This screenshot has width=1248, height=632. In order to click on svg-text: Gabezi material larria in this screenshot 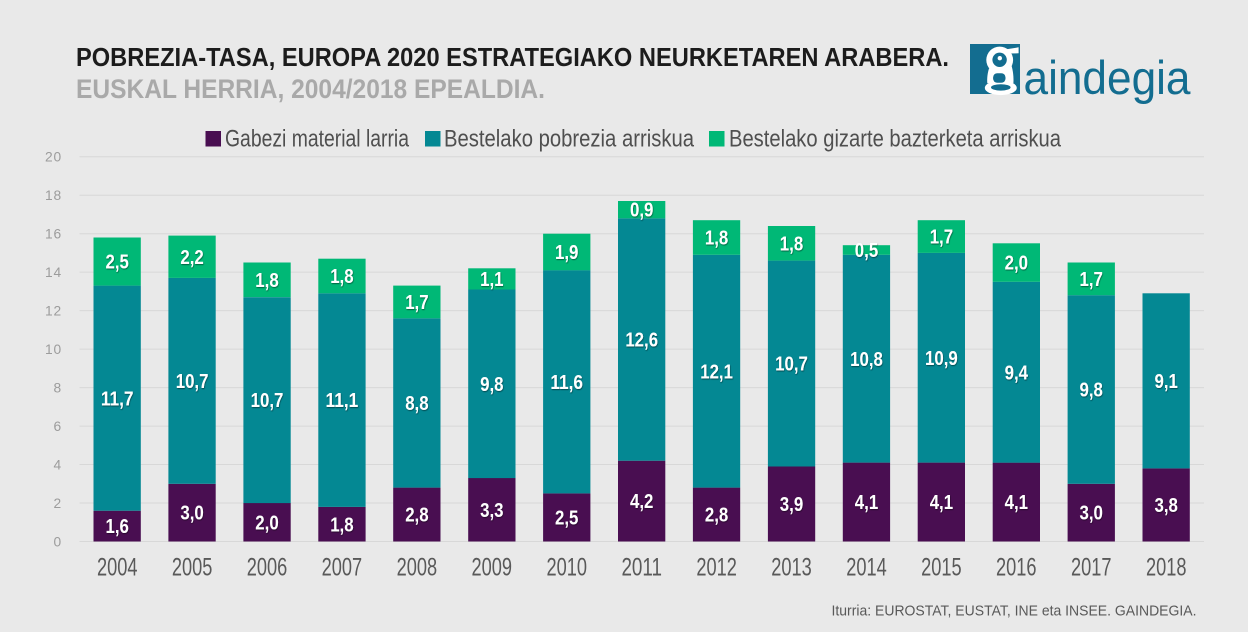, I will do `click(317, 138)`.